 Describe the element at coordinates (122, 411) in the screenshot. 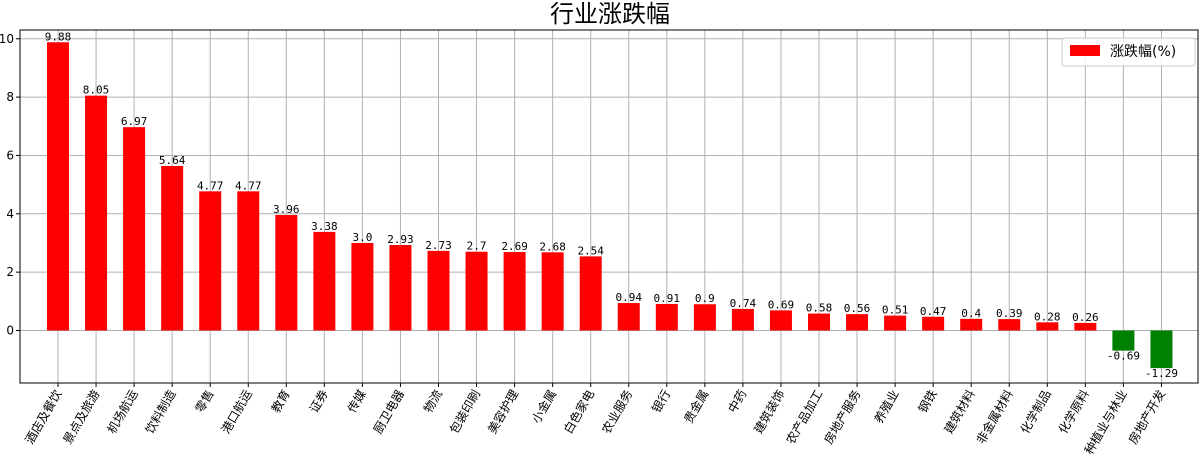

I see `x-tick-label: 机场航运` at that location.